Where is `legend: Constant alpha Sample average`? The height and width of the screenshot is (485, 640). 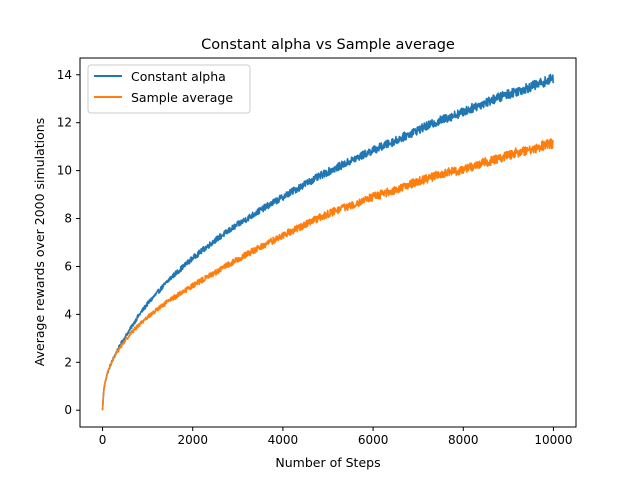
legend: Constant alpha Sample average is located at coordinates (169, 89).